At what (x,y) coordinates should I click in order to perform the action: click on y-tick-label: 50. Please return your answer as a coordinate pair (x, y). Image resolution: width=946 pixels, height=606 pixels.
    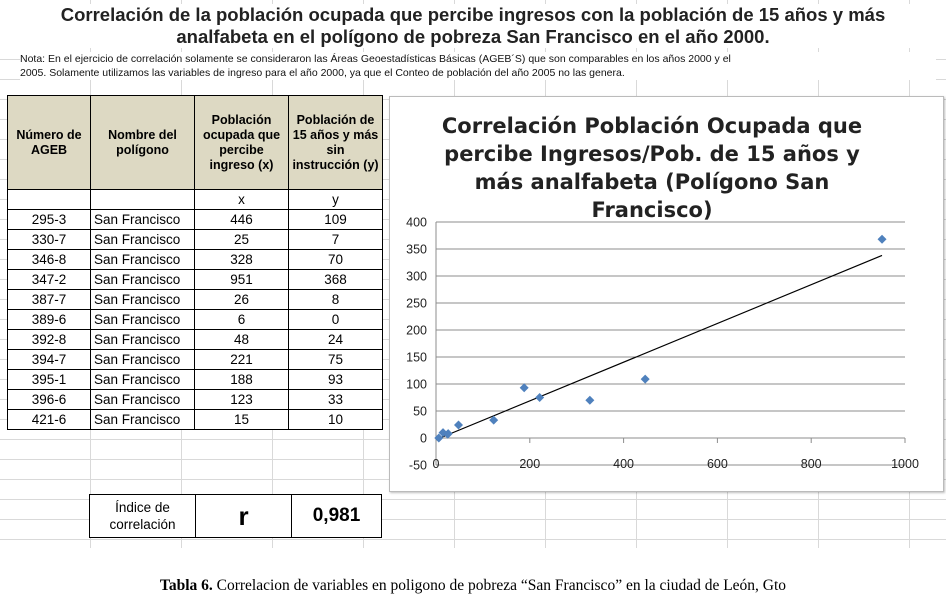
    Looking at the image, I should click on (420, 412).